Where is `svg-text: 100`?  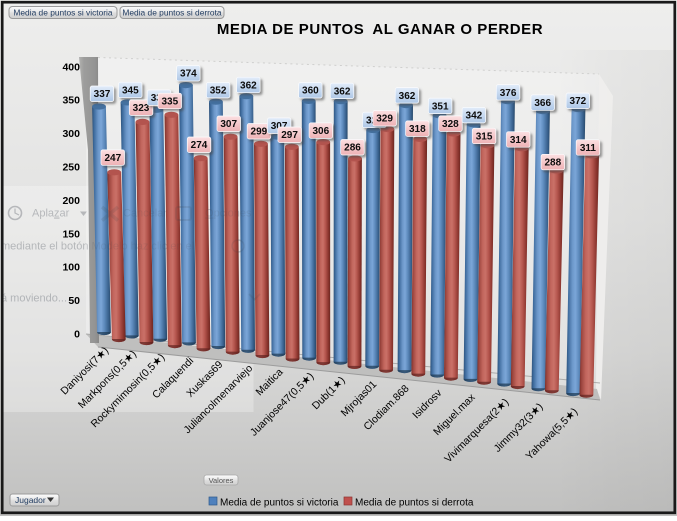
svg-text: 100 is located at coordinates (71, 268).